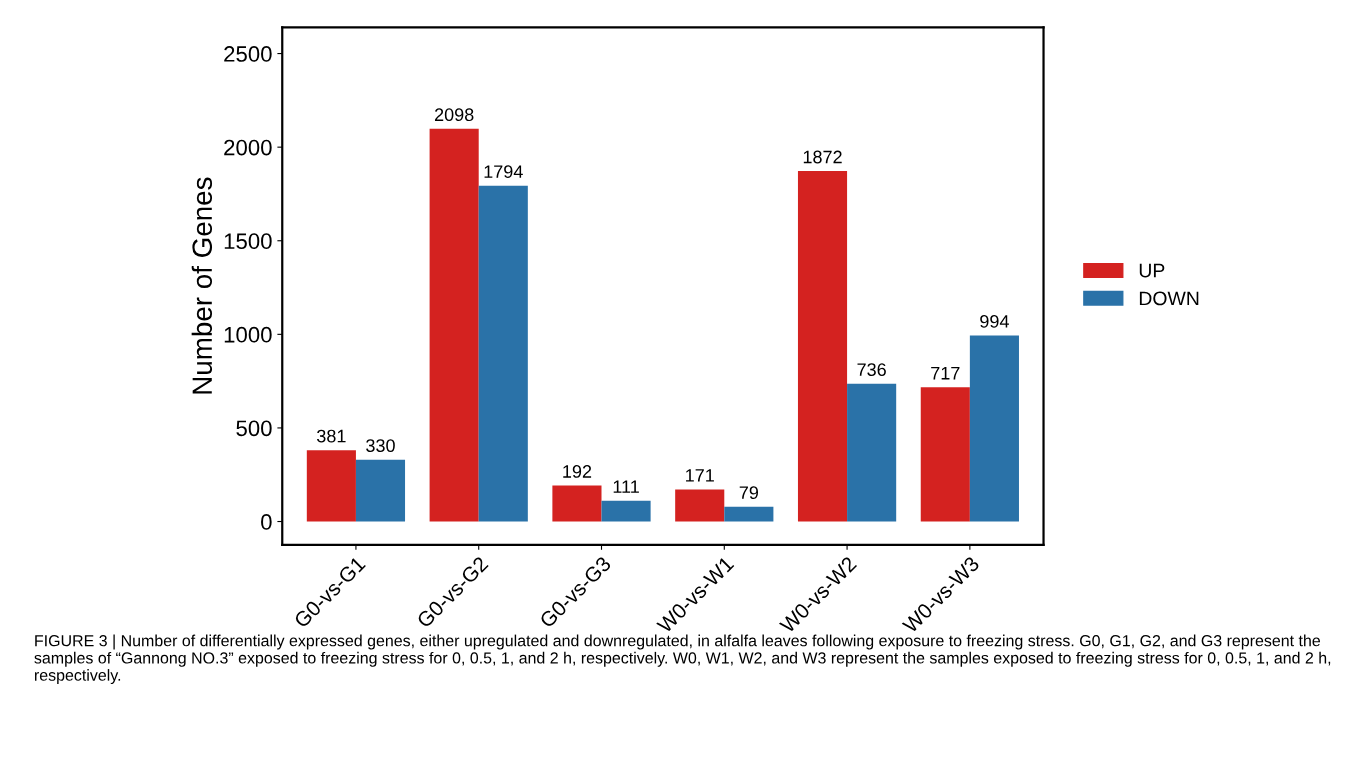  What do you see at coordinates (248, 147) in the screenshot?
I see `y-tick-label: 2000` at bounding box center [248, 147].